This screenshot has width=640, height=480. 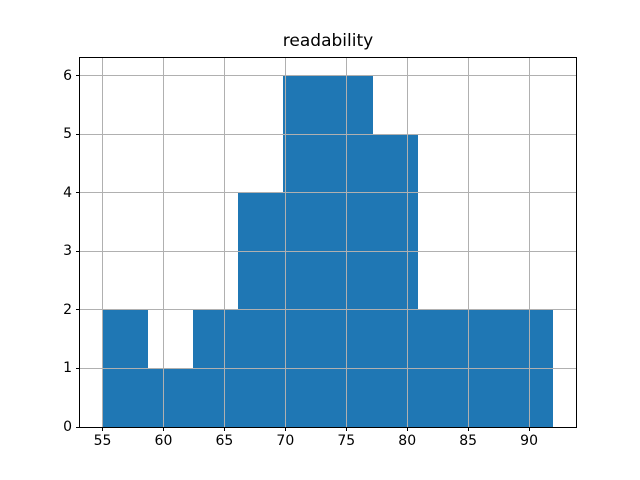 I want to click on x-tick-label: 65, so click(x=224, y=441).